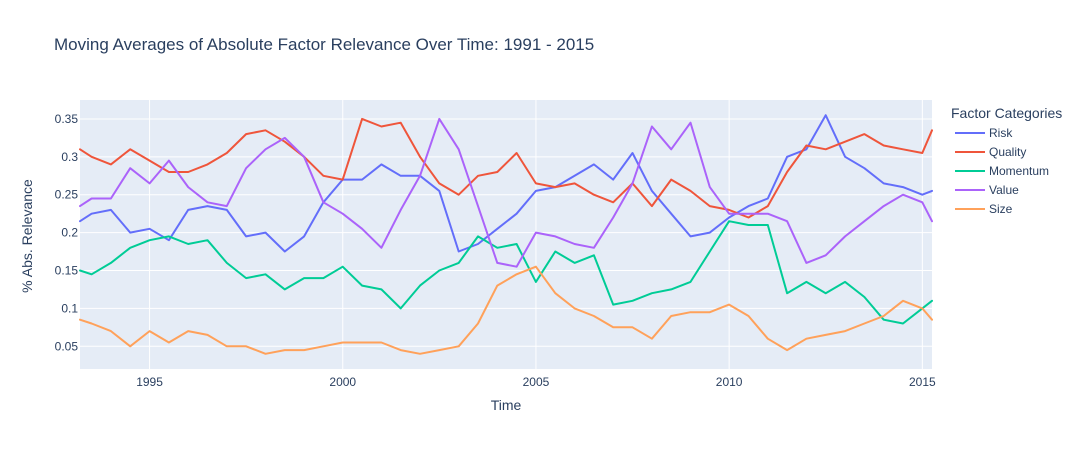 This screenshot has height=455, width=1077. What do you see at coordinates (1019, 171) in the screenshot?
I see `legend-entry-momentum: Momentum` at bounding box center [1019, 171].